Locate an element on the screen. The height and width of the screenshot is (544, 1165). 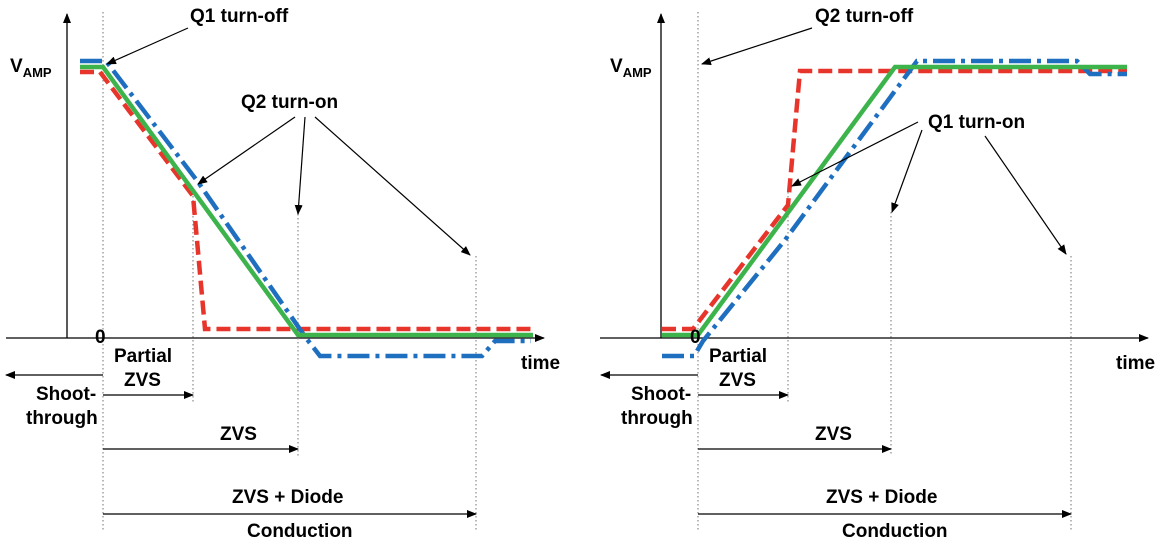
left-origin-label: 0 is located at coordinates (100, 337).